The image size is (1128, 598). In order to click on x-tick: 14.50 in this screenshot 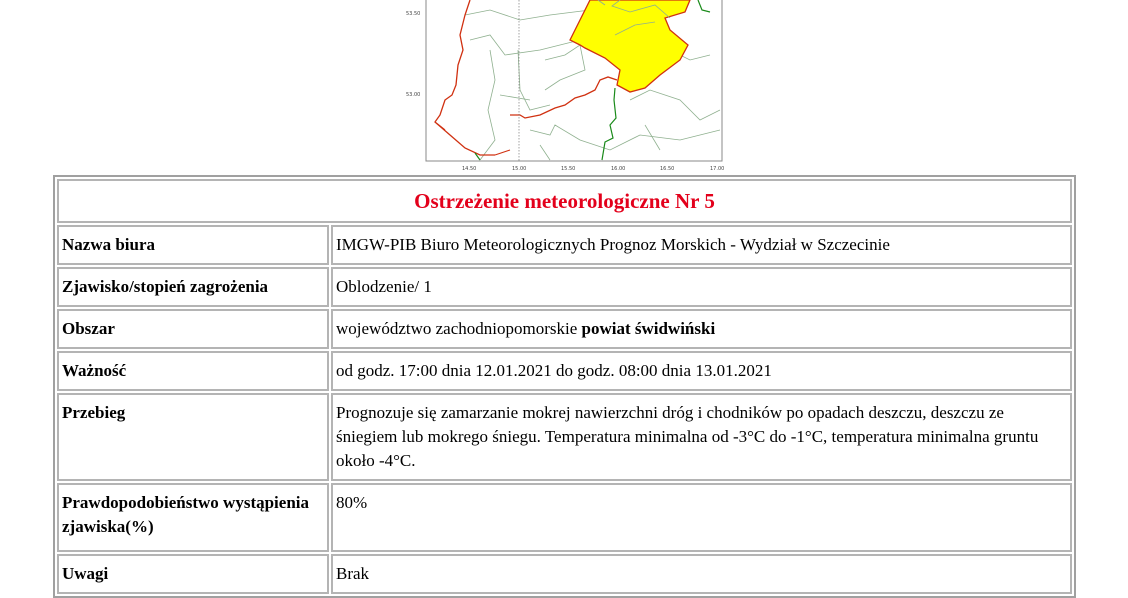, I will do `click(469, 169)`.